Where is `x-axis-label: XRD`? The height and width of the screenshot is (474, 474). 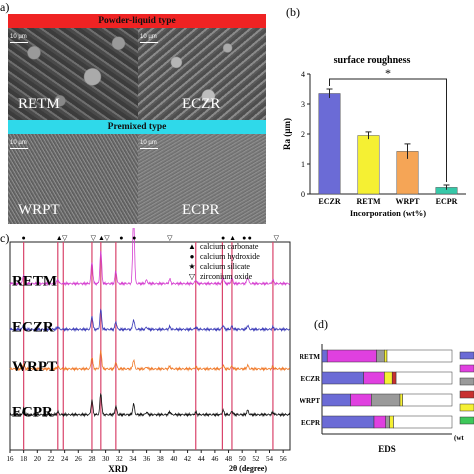 x-axis-label: XRD is located at coordinates (118, 469).